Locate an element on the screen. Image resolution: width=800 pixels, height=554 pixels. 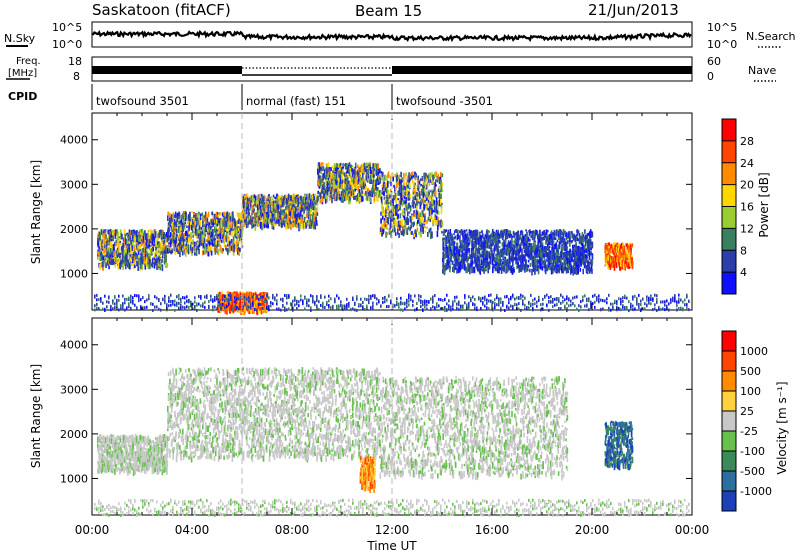
nsky-panel is located at coordinates (392, 34).